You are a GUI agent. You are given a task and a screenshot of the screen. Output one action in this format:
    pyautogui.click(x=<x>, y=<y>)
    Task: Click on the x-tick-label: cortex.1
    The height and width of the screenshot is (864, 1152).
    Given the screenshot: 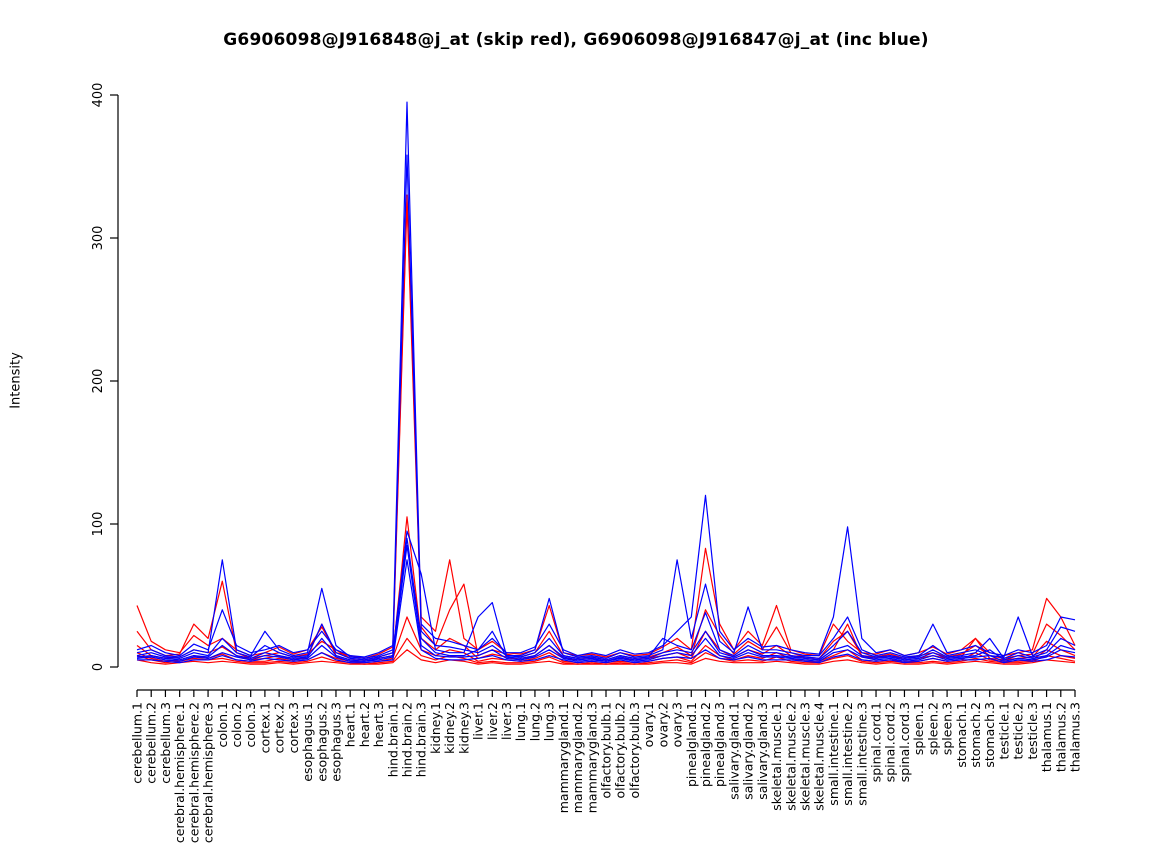 What is the action you would take?
    pyautogui.click(x=264, y=727)
    